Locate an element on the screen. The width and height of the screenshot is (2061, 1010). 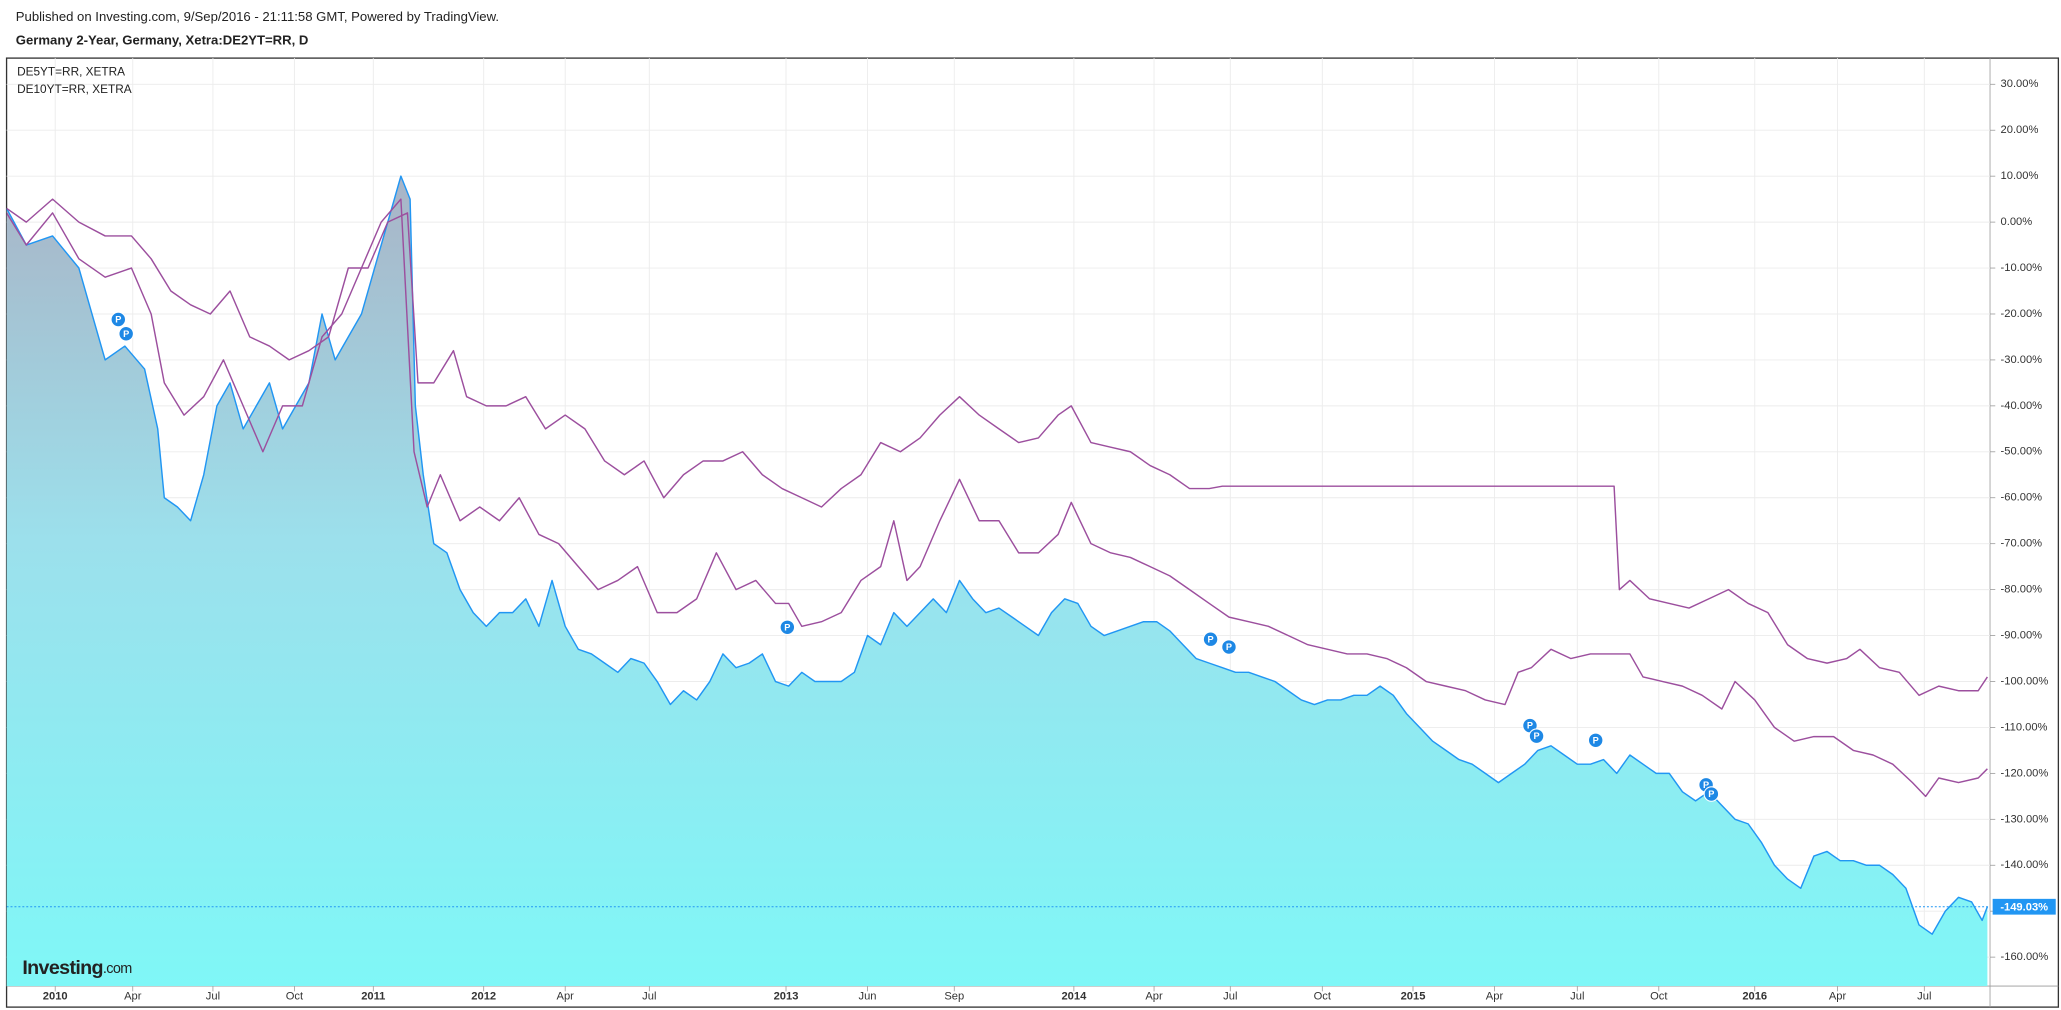
x-tick-label: 2015 is located at coordinates (1413, 997).